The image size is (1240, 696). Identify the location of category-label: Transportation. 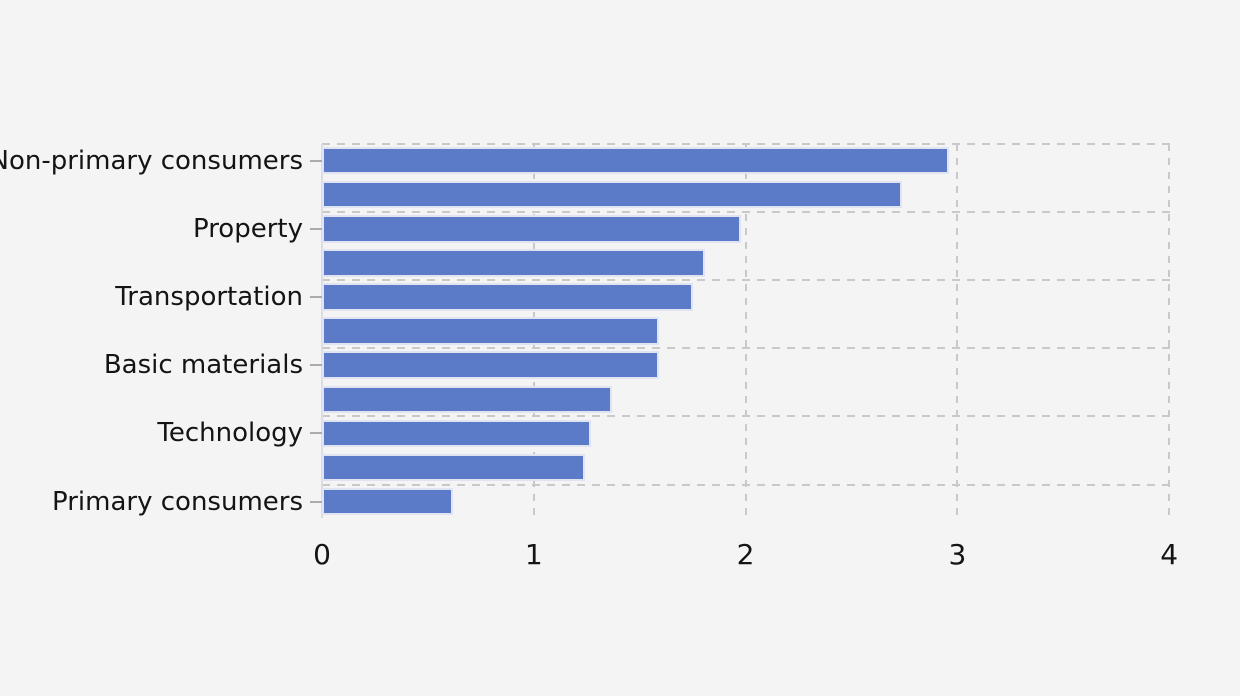
(209, 296).